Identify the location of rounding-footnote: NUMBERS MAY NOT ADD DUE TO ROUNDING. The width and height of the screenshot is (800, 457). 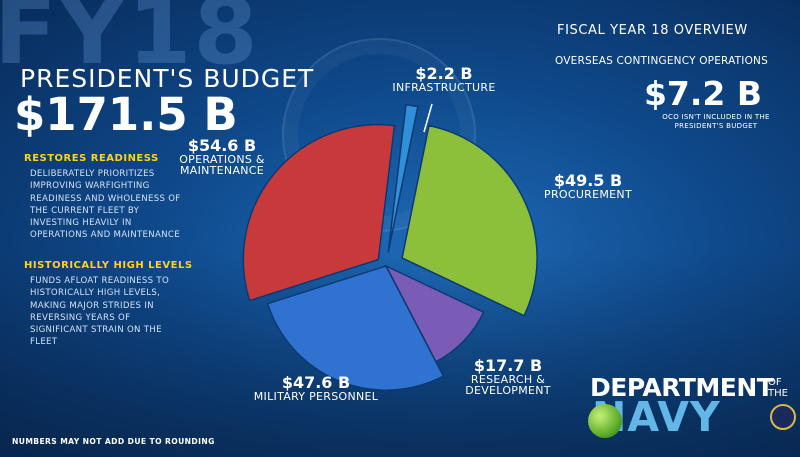
(113, 441).